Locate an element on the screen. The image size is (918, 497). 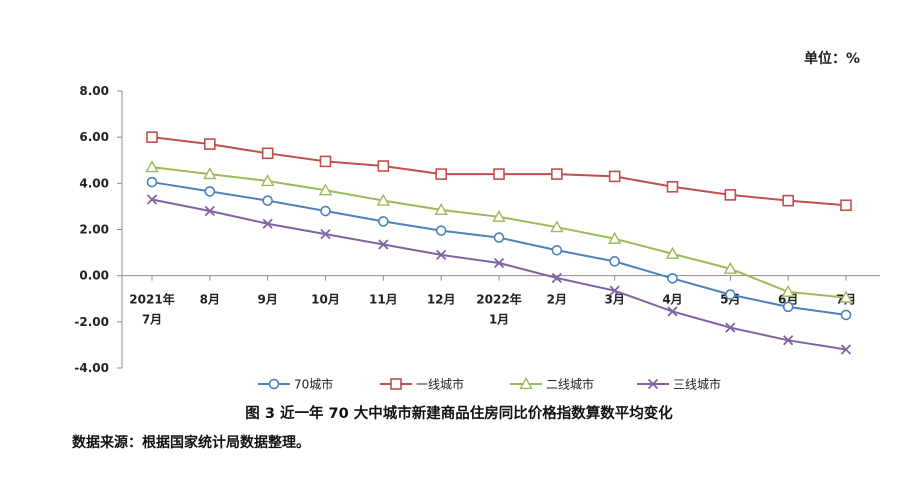
y-tick-label: 6.00 is located at coordinates (94, 137).